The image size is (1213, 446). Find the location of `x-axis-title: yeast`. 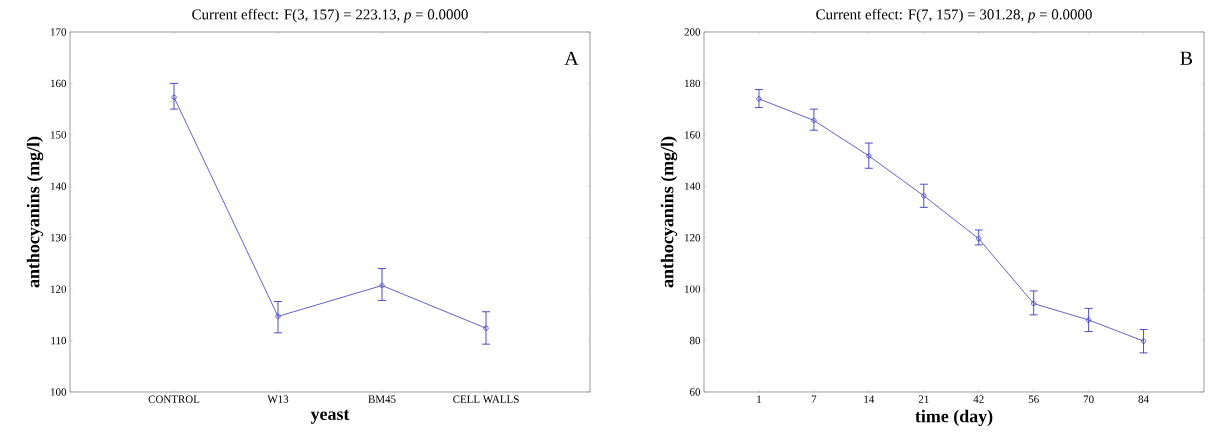

x-axis-title: yeast is located at coordinates (330, 416).